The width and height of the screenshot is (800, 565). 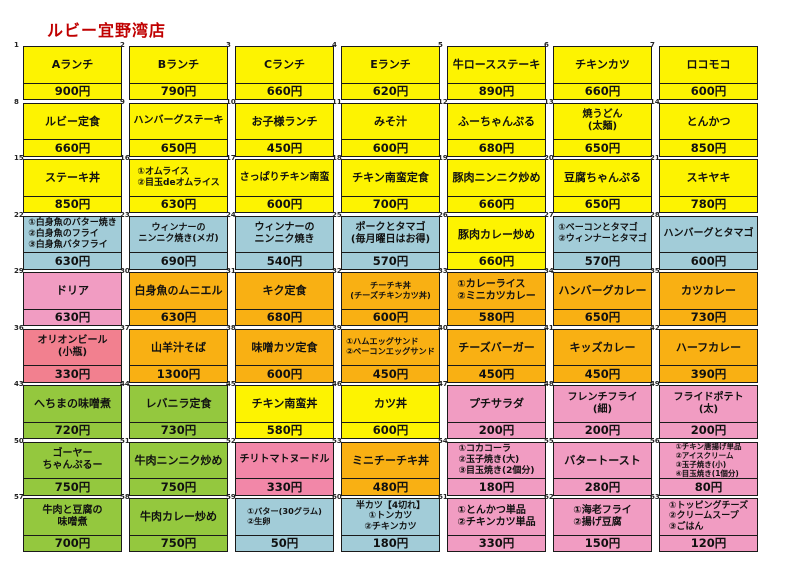 What do you see at coordinates (231, 384) in the screenshot?
I see `cell-number: 45` at bounding box center [231, 384].